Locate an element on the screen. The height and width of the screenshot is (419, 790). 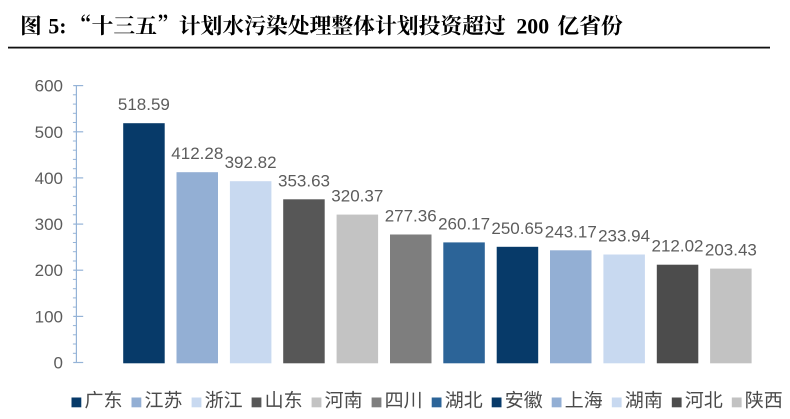
svg-text: 0 is located at coordinates (58, 363).